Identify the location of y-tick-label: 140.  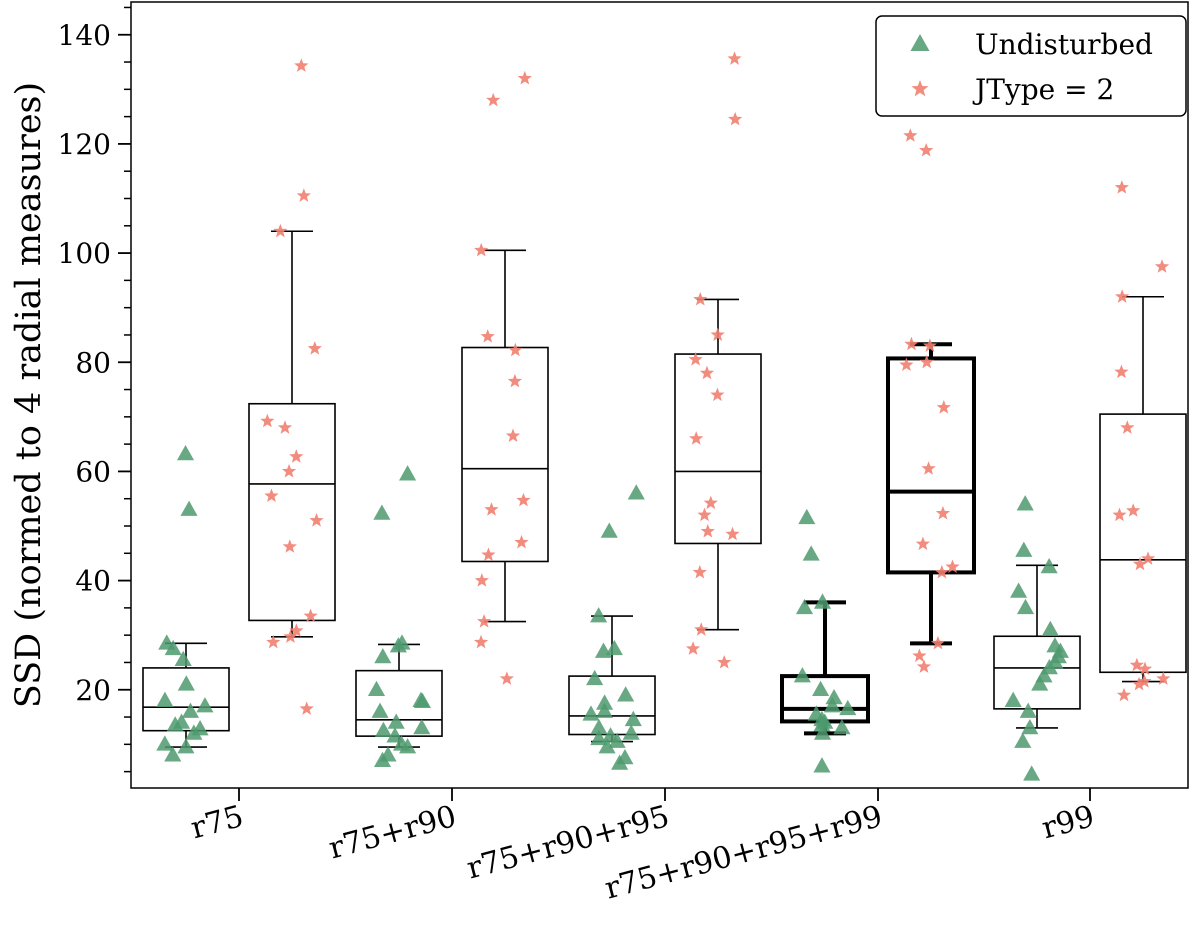
(84, 35).